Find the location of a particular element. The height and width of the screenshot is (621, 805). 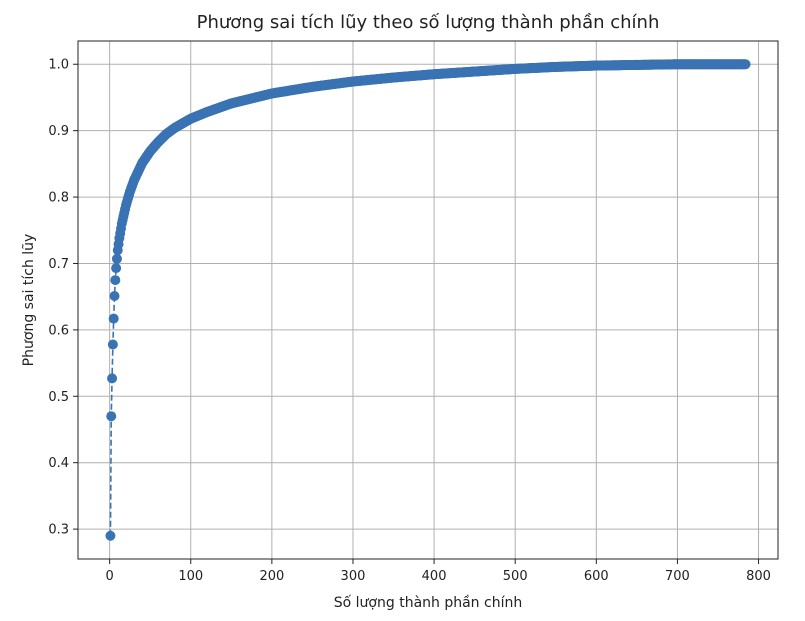

y-axis-label: Phương sai tích lũy is located at coordinates (29, 300).